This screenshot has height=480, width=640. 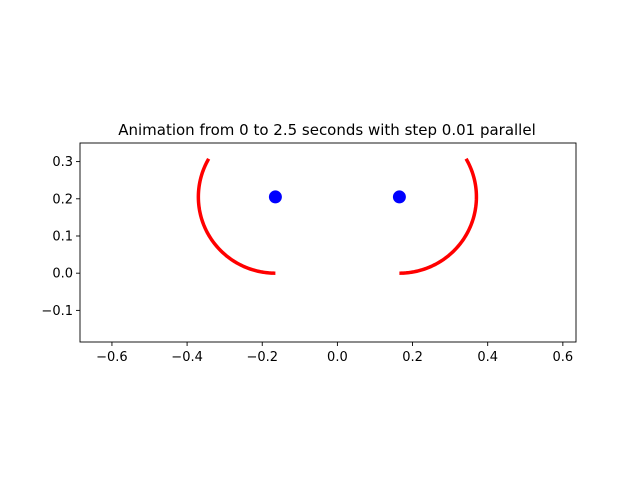 What do you see at coordinates (487, 357) in the screenshot?
I see `x-tick-label: 0.4` at bounding box center [487, 357].